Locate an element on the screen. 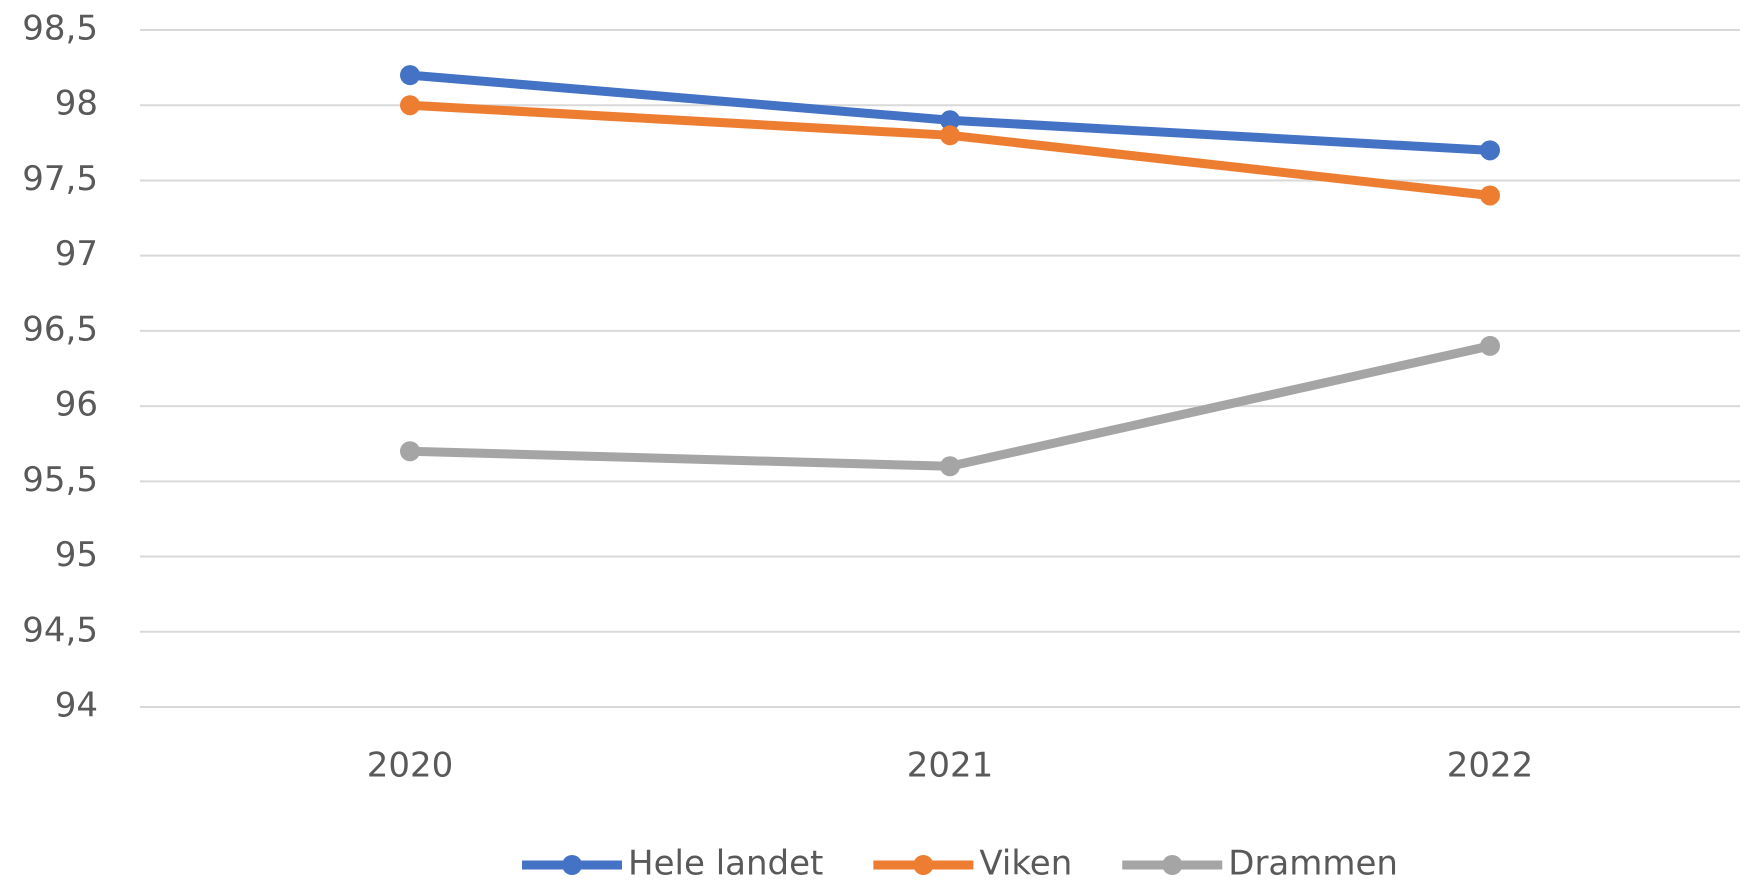  y-tick-label: 97 is located at coordinates (76, 254).